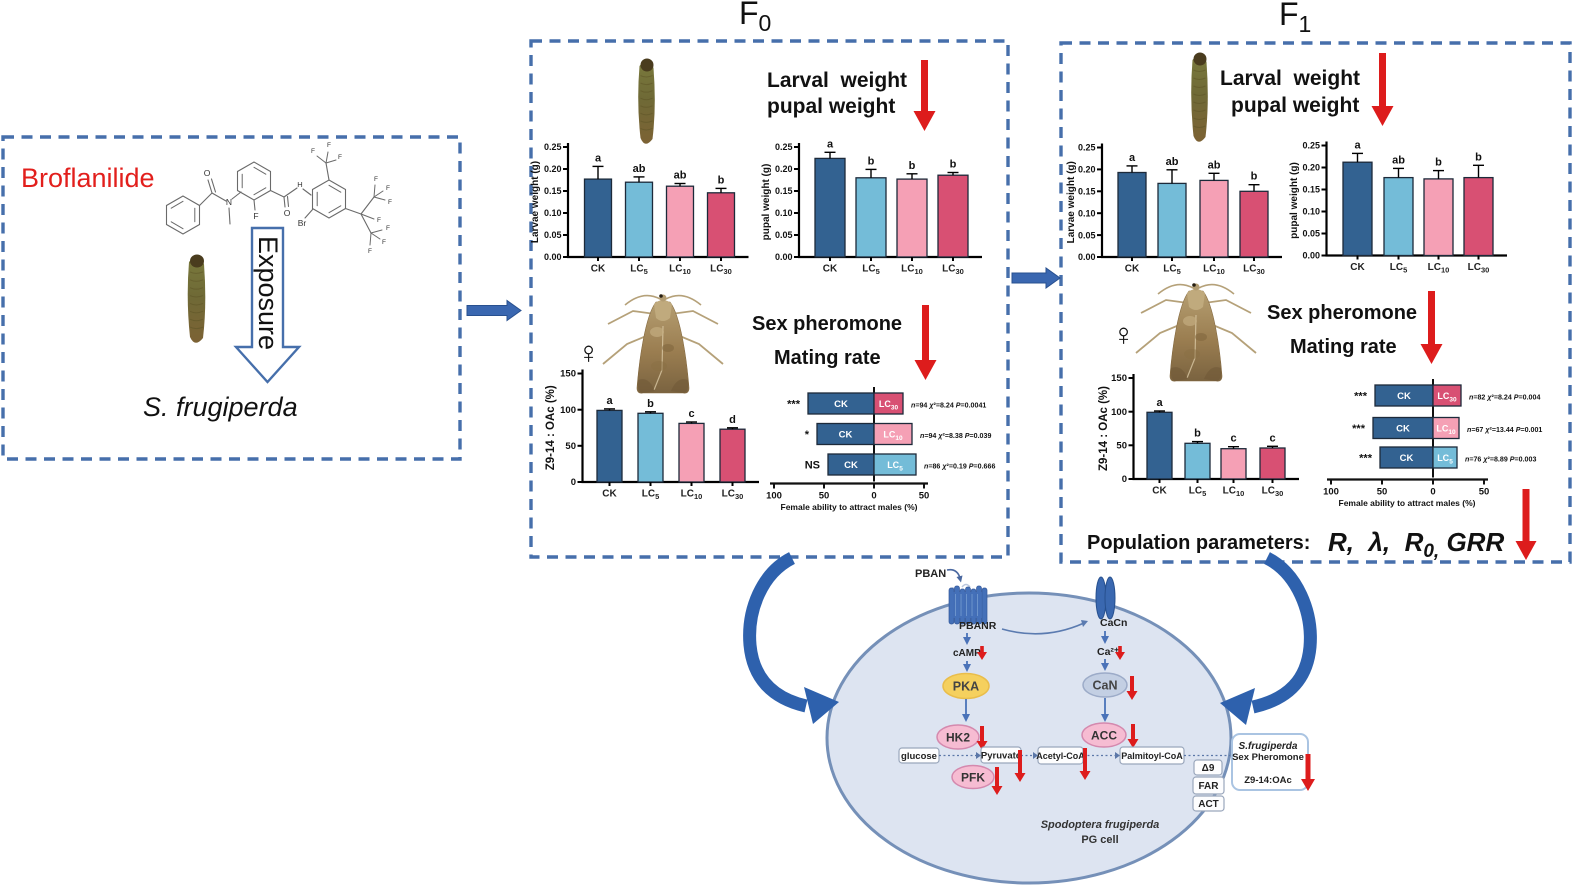 Image resolution: width=1574 pixels, height=886 pixels. I want to click on svg-text: Larvae weight (g), so click(535, 202).